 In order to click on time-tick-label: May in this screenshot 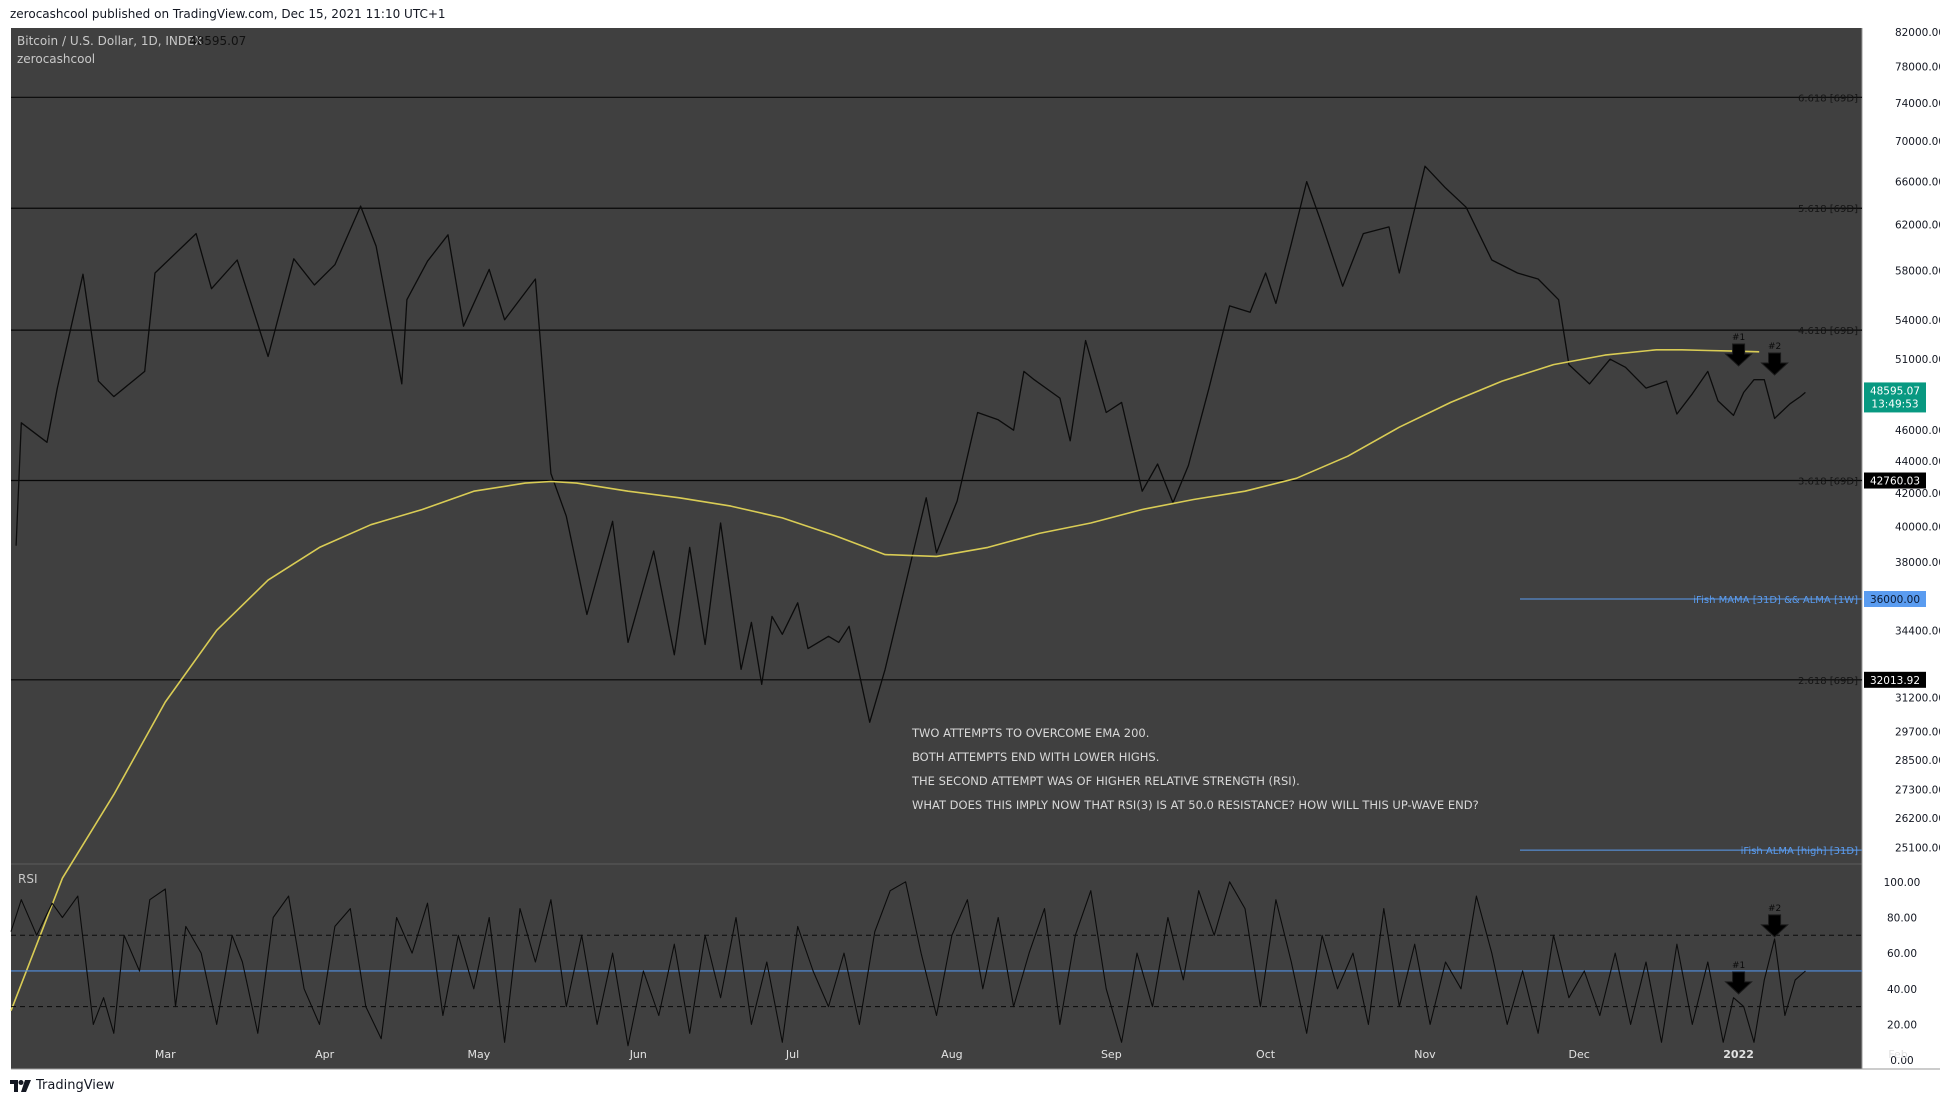, I will do `click(479, 1054)`.